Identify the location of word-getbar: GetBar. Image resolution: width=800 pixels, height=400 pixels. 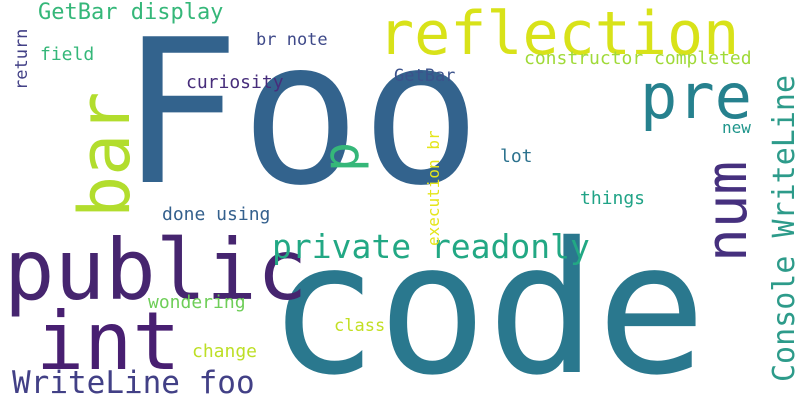
(425, 76).